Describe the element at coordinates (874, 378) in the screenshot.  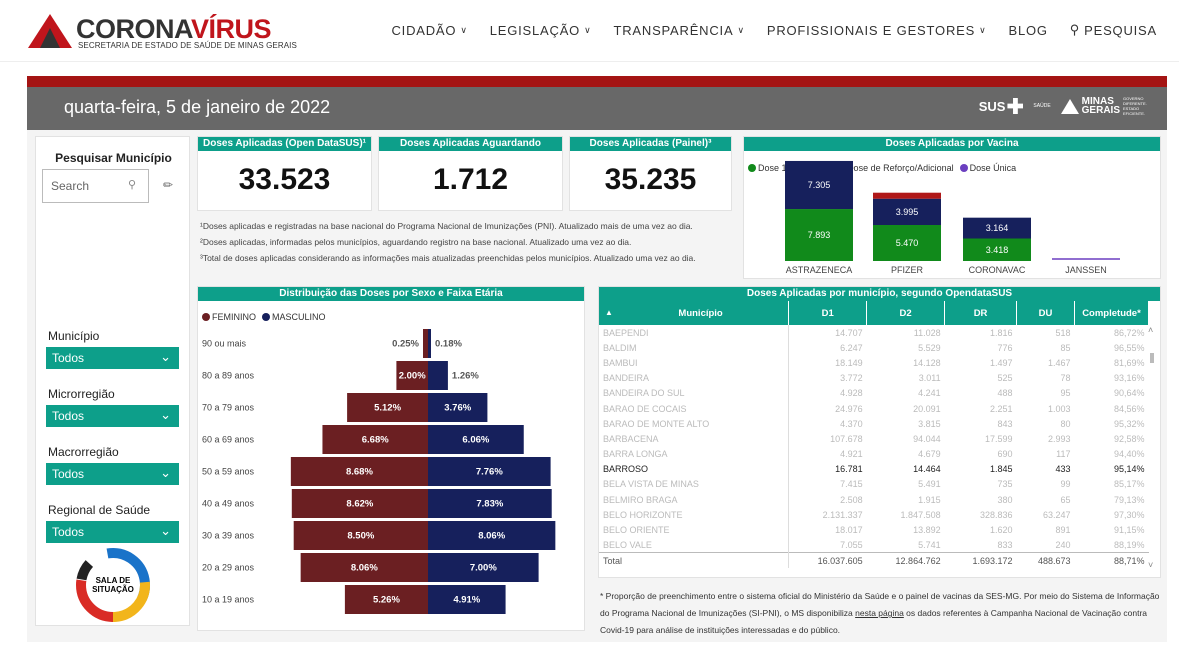
I see `table-row: BANDEIRA 3.772 3.011 525 78 93,16%` at that location.